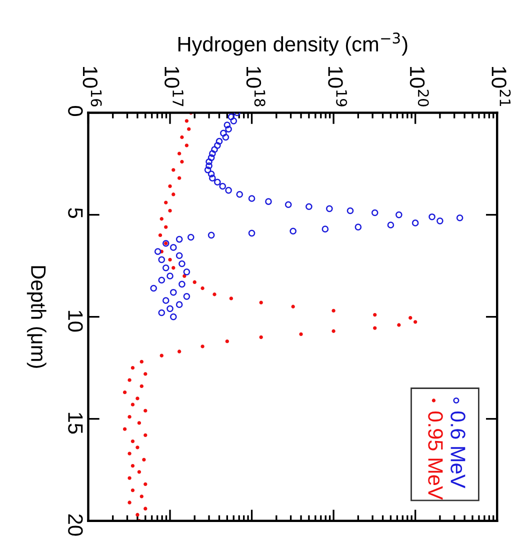 Image resolution: width=513 pixels, height=537 pixels. Describe the element at coordinates (75, 423) in the screenshot. I see `y-tick-label: 15` at that location.